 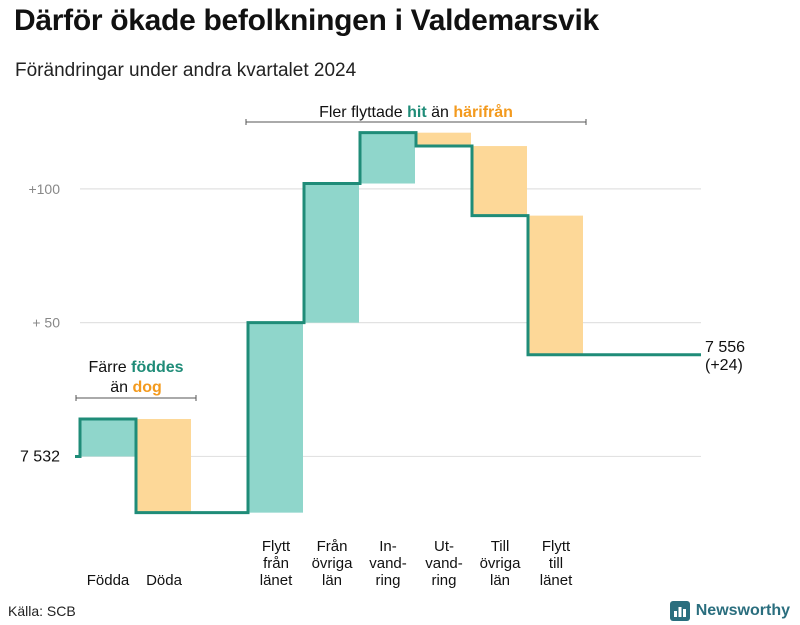 I want to click on bar-doda, so click(x=164, y=465).